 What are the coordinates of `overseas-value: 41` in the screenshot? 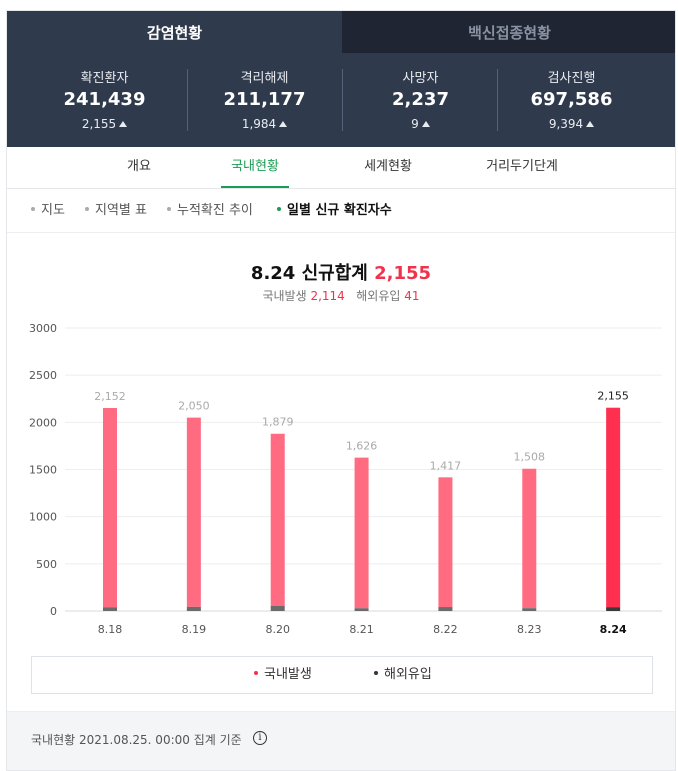 It's located at (412, 296).